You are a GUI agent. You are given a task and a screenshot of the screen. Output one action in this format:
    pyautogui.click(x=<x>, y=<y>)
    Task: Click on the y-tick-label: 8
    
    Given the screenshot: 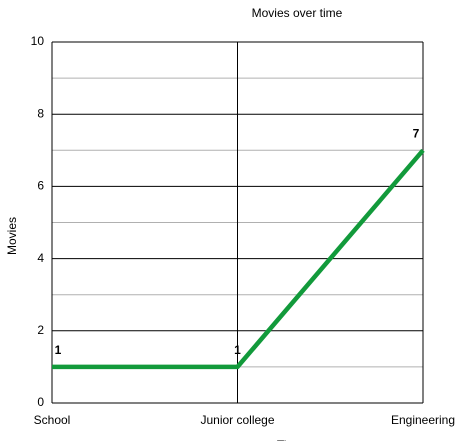 What is the action you would take?
    pyautogui.click(x=40, y=113)
    